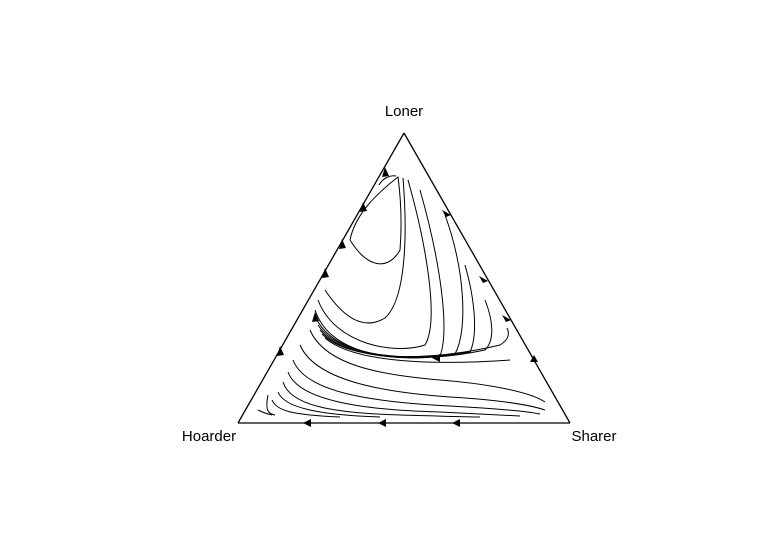  Describe the element at coordinates (209, 436) in the screenshot. I see `vertex-label-hoarder: Hoarder` at that location.